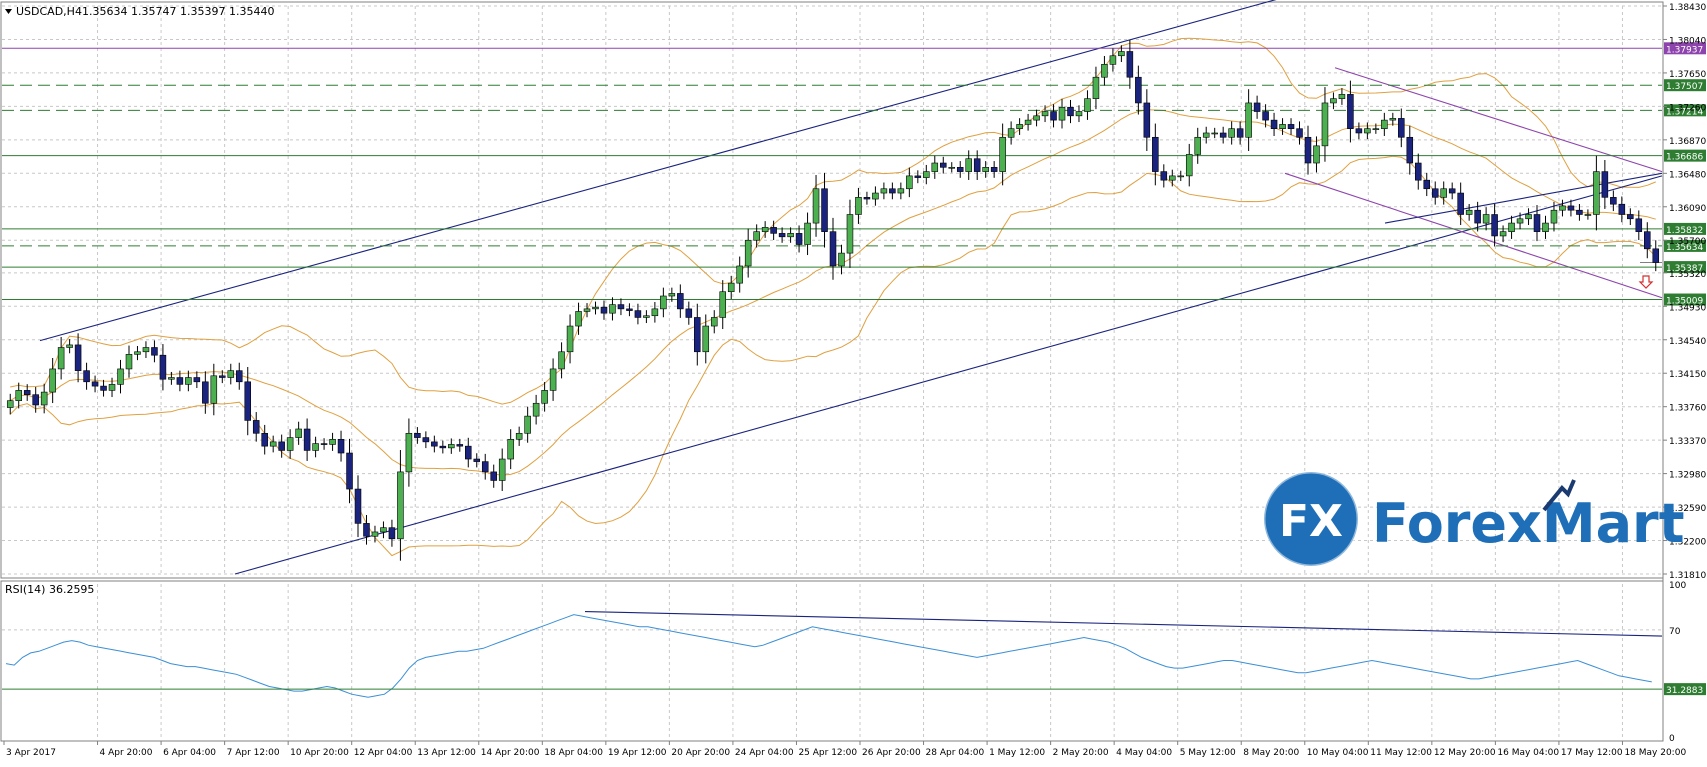 The height and width of the screenshot is (767, 1707). What do you see at coordinates (1685, 689) in the screenshot?
I see `rsi-level-tag` at bounding box center [1685, 689].